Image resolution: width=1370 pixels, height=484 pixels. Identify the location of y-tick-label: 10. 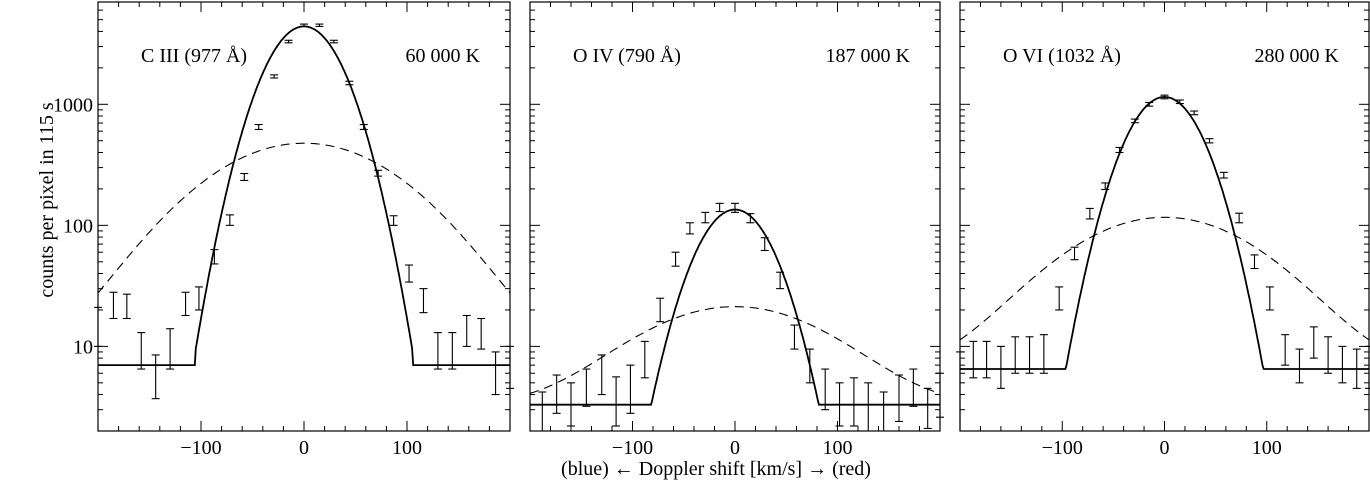
(83, 347).